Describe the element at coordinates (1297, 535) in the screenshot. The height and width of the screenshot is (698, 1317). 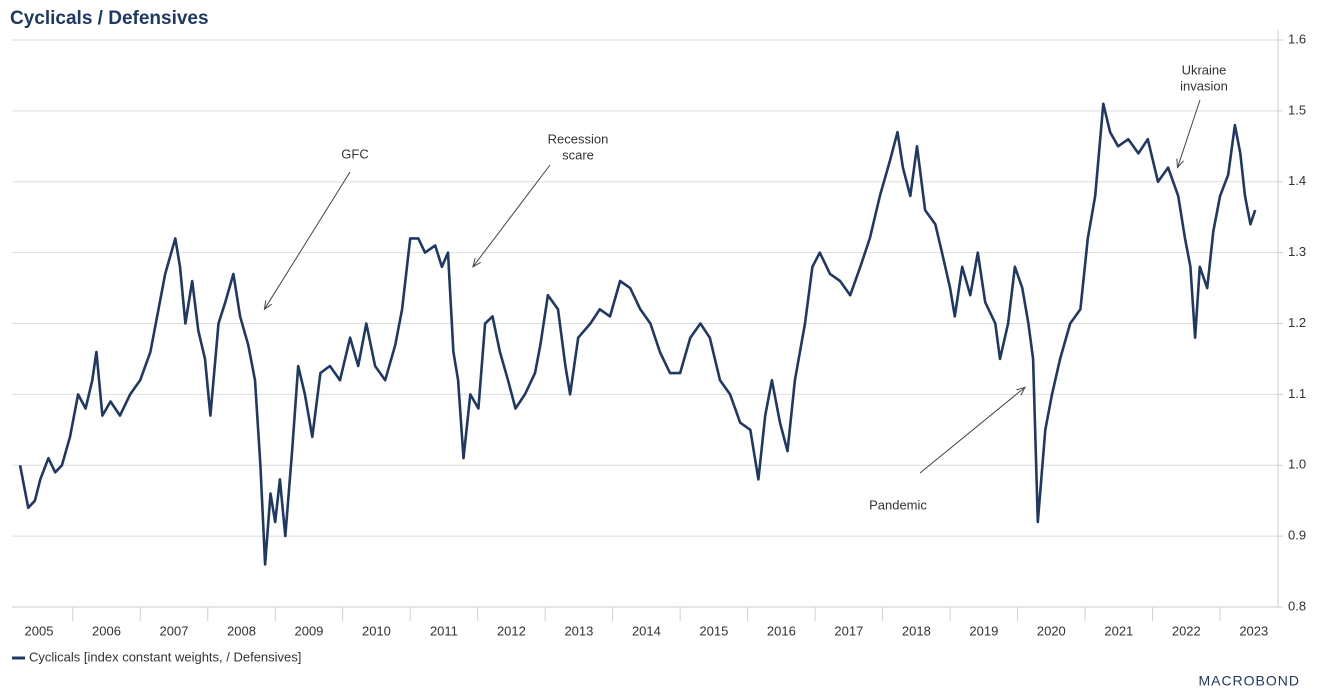
I see `y-tick-label: 0.9` at that location.